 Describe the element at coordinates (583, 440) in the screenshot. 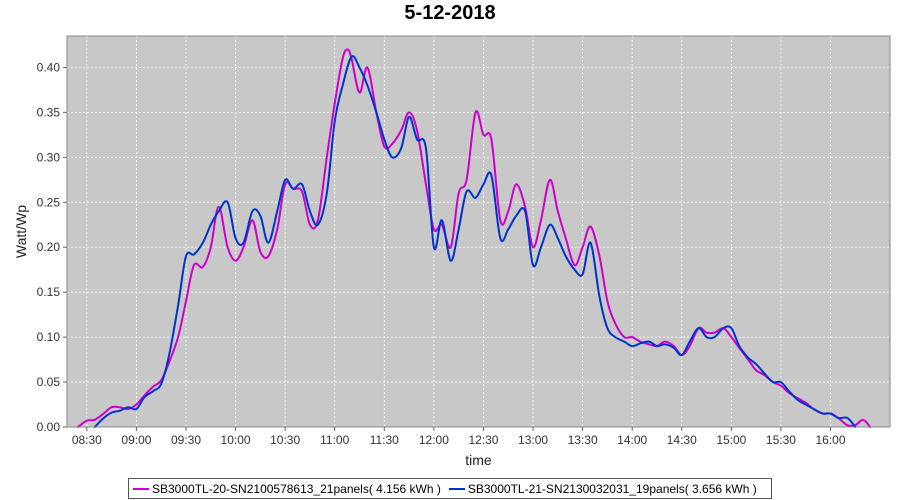

I see `x-tick-label: 13:30` at that location.